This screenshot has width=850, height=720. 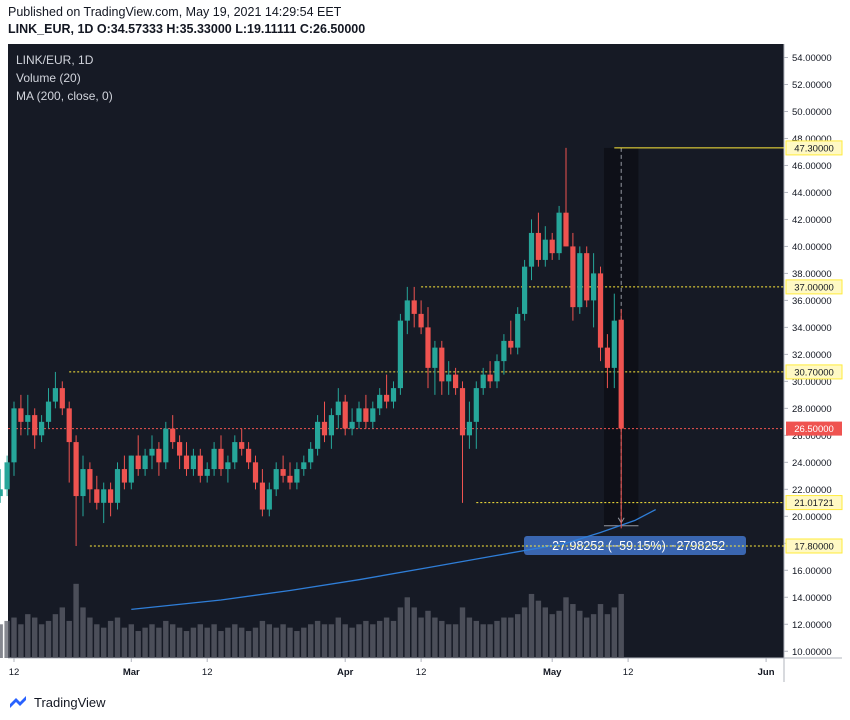 I want to click on y-tick-label: 28.00000, so click(x=812, y=409).